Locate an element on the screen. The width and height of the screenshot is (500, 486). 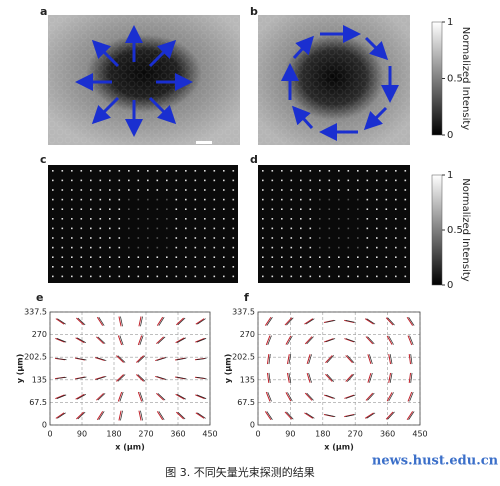
watermark: news.hust.edu.cn is located at coordinates (435, 461).